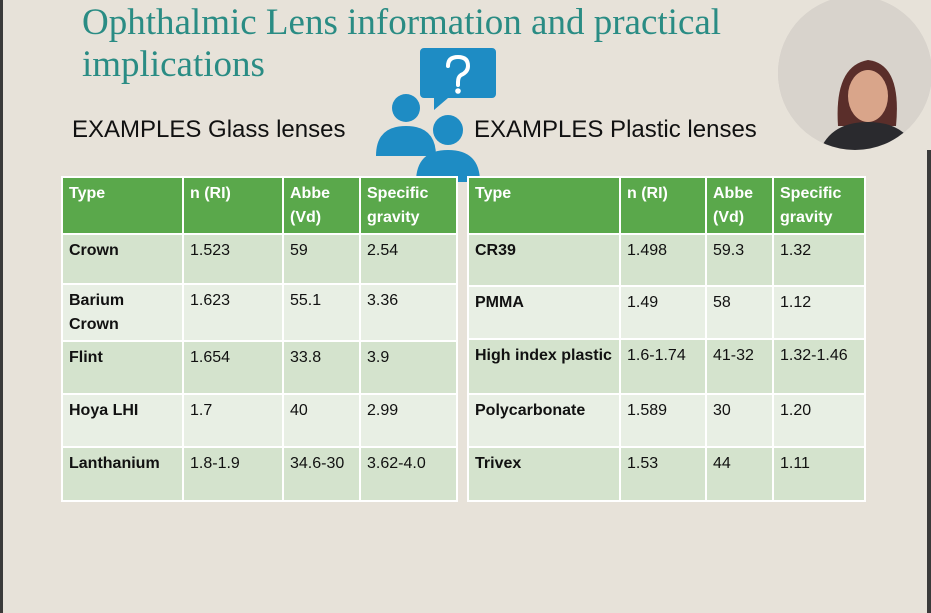  What do you see at coordinates (739, 366) in the screenshot?
I see `table-cell: 41-32` at bounding box center [739, 366].